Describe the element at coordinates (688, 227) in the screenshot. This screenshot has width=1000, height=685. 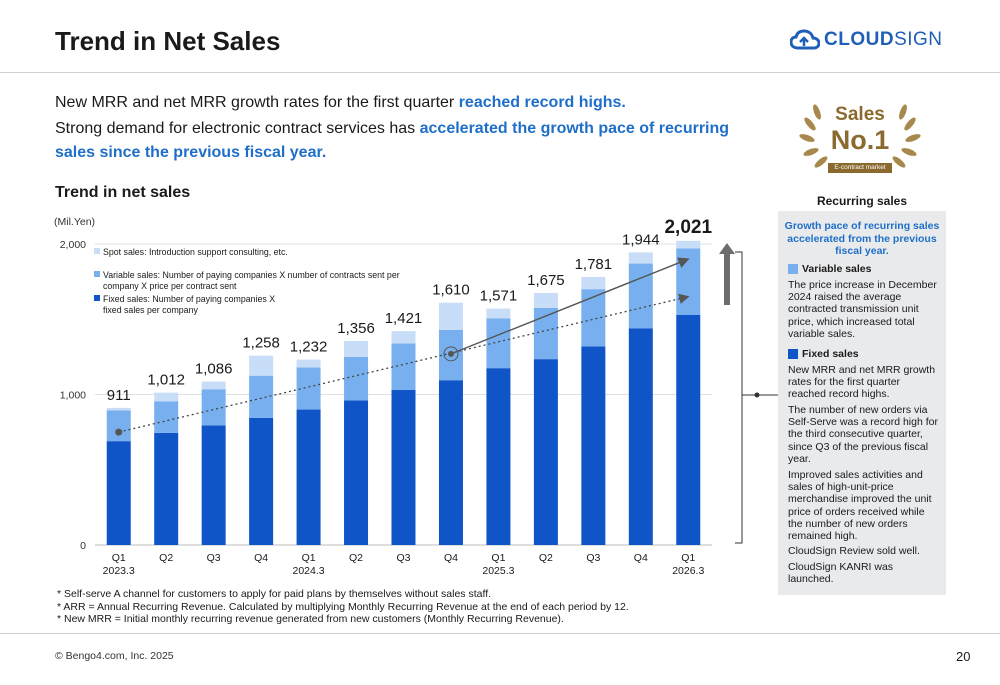
I see `total-label: 2,021` at that location.